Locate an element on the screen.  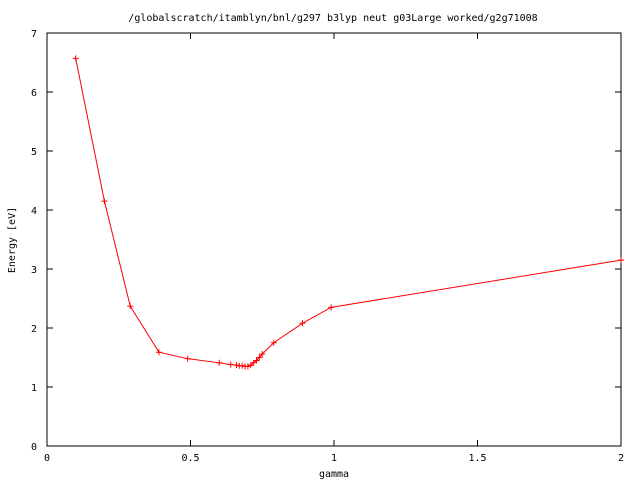
x-tick-label: 0.5 is located at coordinates (190, 458).